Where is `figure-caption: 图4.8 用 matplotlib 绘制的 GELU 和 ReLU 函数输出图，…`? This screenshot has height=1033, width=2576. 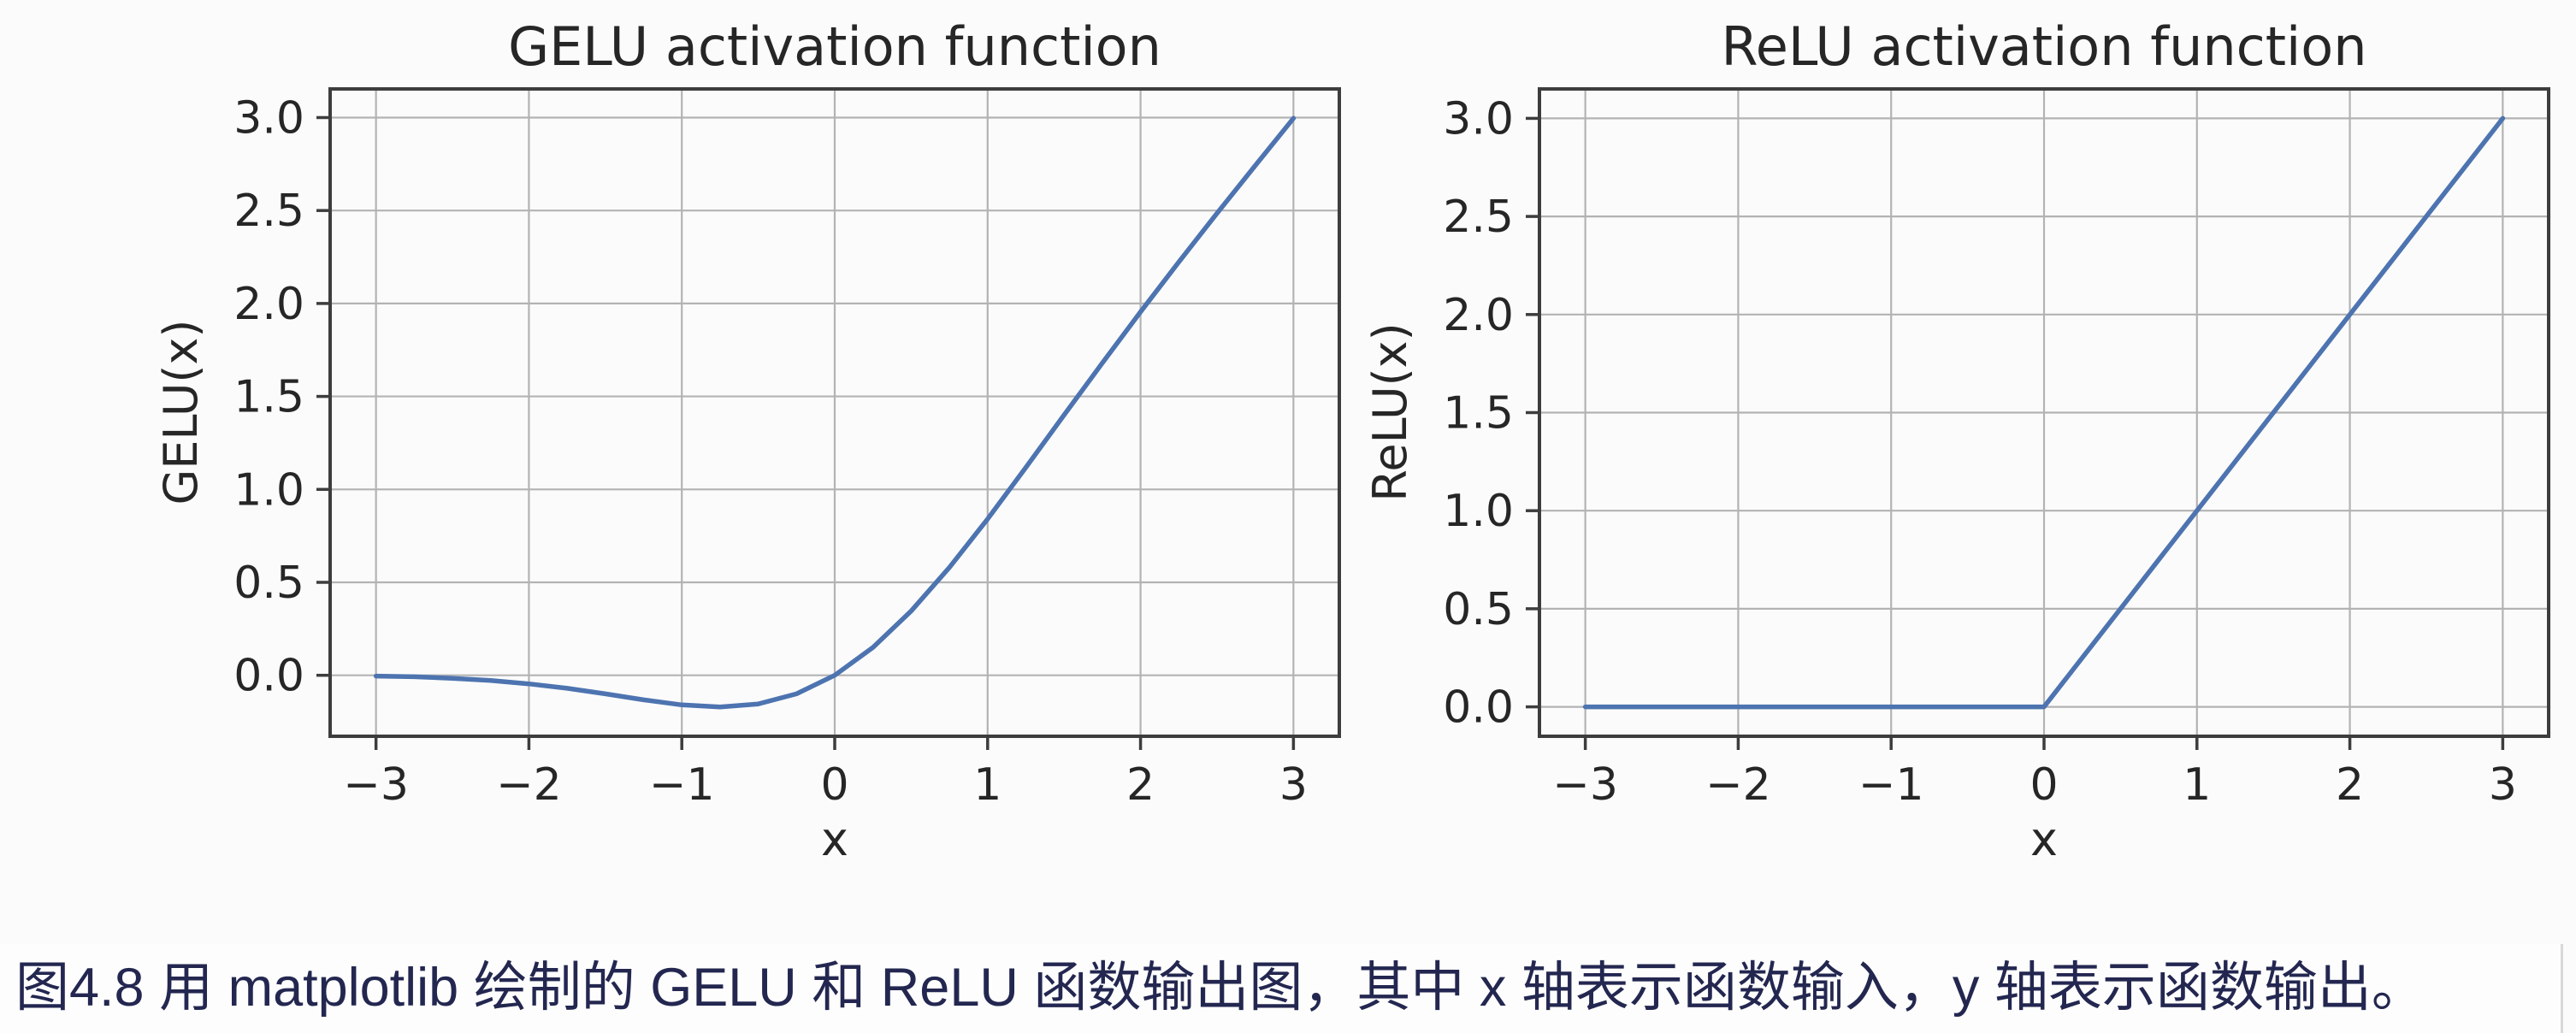
figure-caption: 图4.8 用 matplotlib 绘制的 GELU 和 ReLU 函数输出图，… is located at coordinates (1220, 988).